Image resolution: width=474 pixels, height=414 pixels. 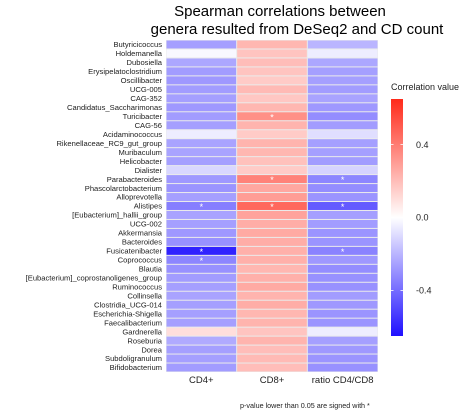 What do you see at coordinates (139, 53) in the screenshot?
I see `row-label: Holdemanella` at bounding box center [139, 53].